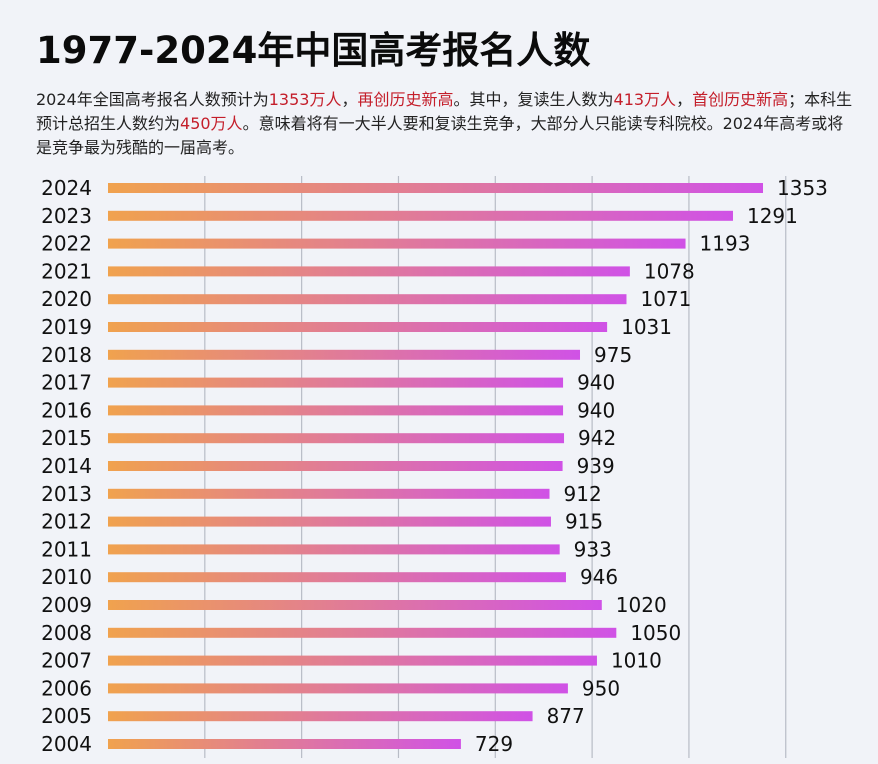 This screenshot has height=764, width=878. What do you see at coordinates (596, 466) in the screenshot?
I see `data-label: 939` at bounding box center [596, 466].